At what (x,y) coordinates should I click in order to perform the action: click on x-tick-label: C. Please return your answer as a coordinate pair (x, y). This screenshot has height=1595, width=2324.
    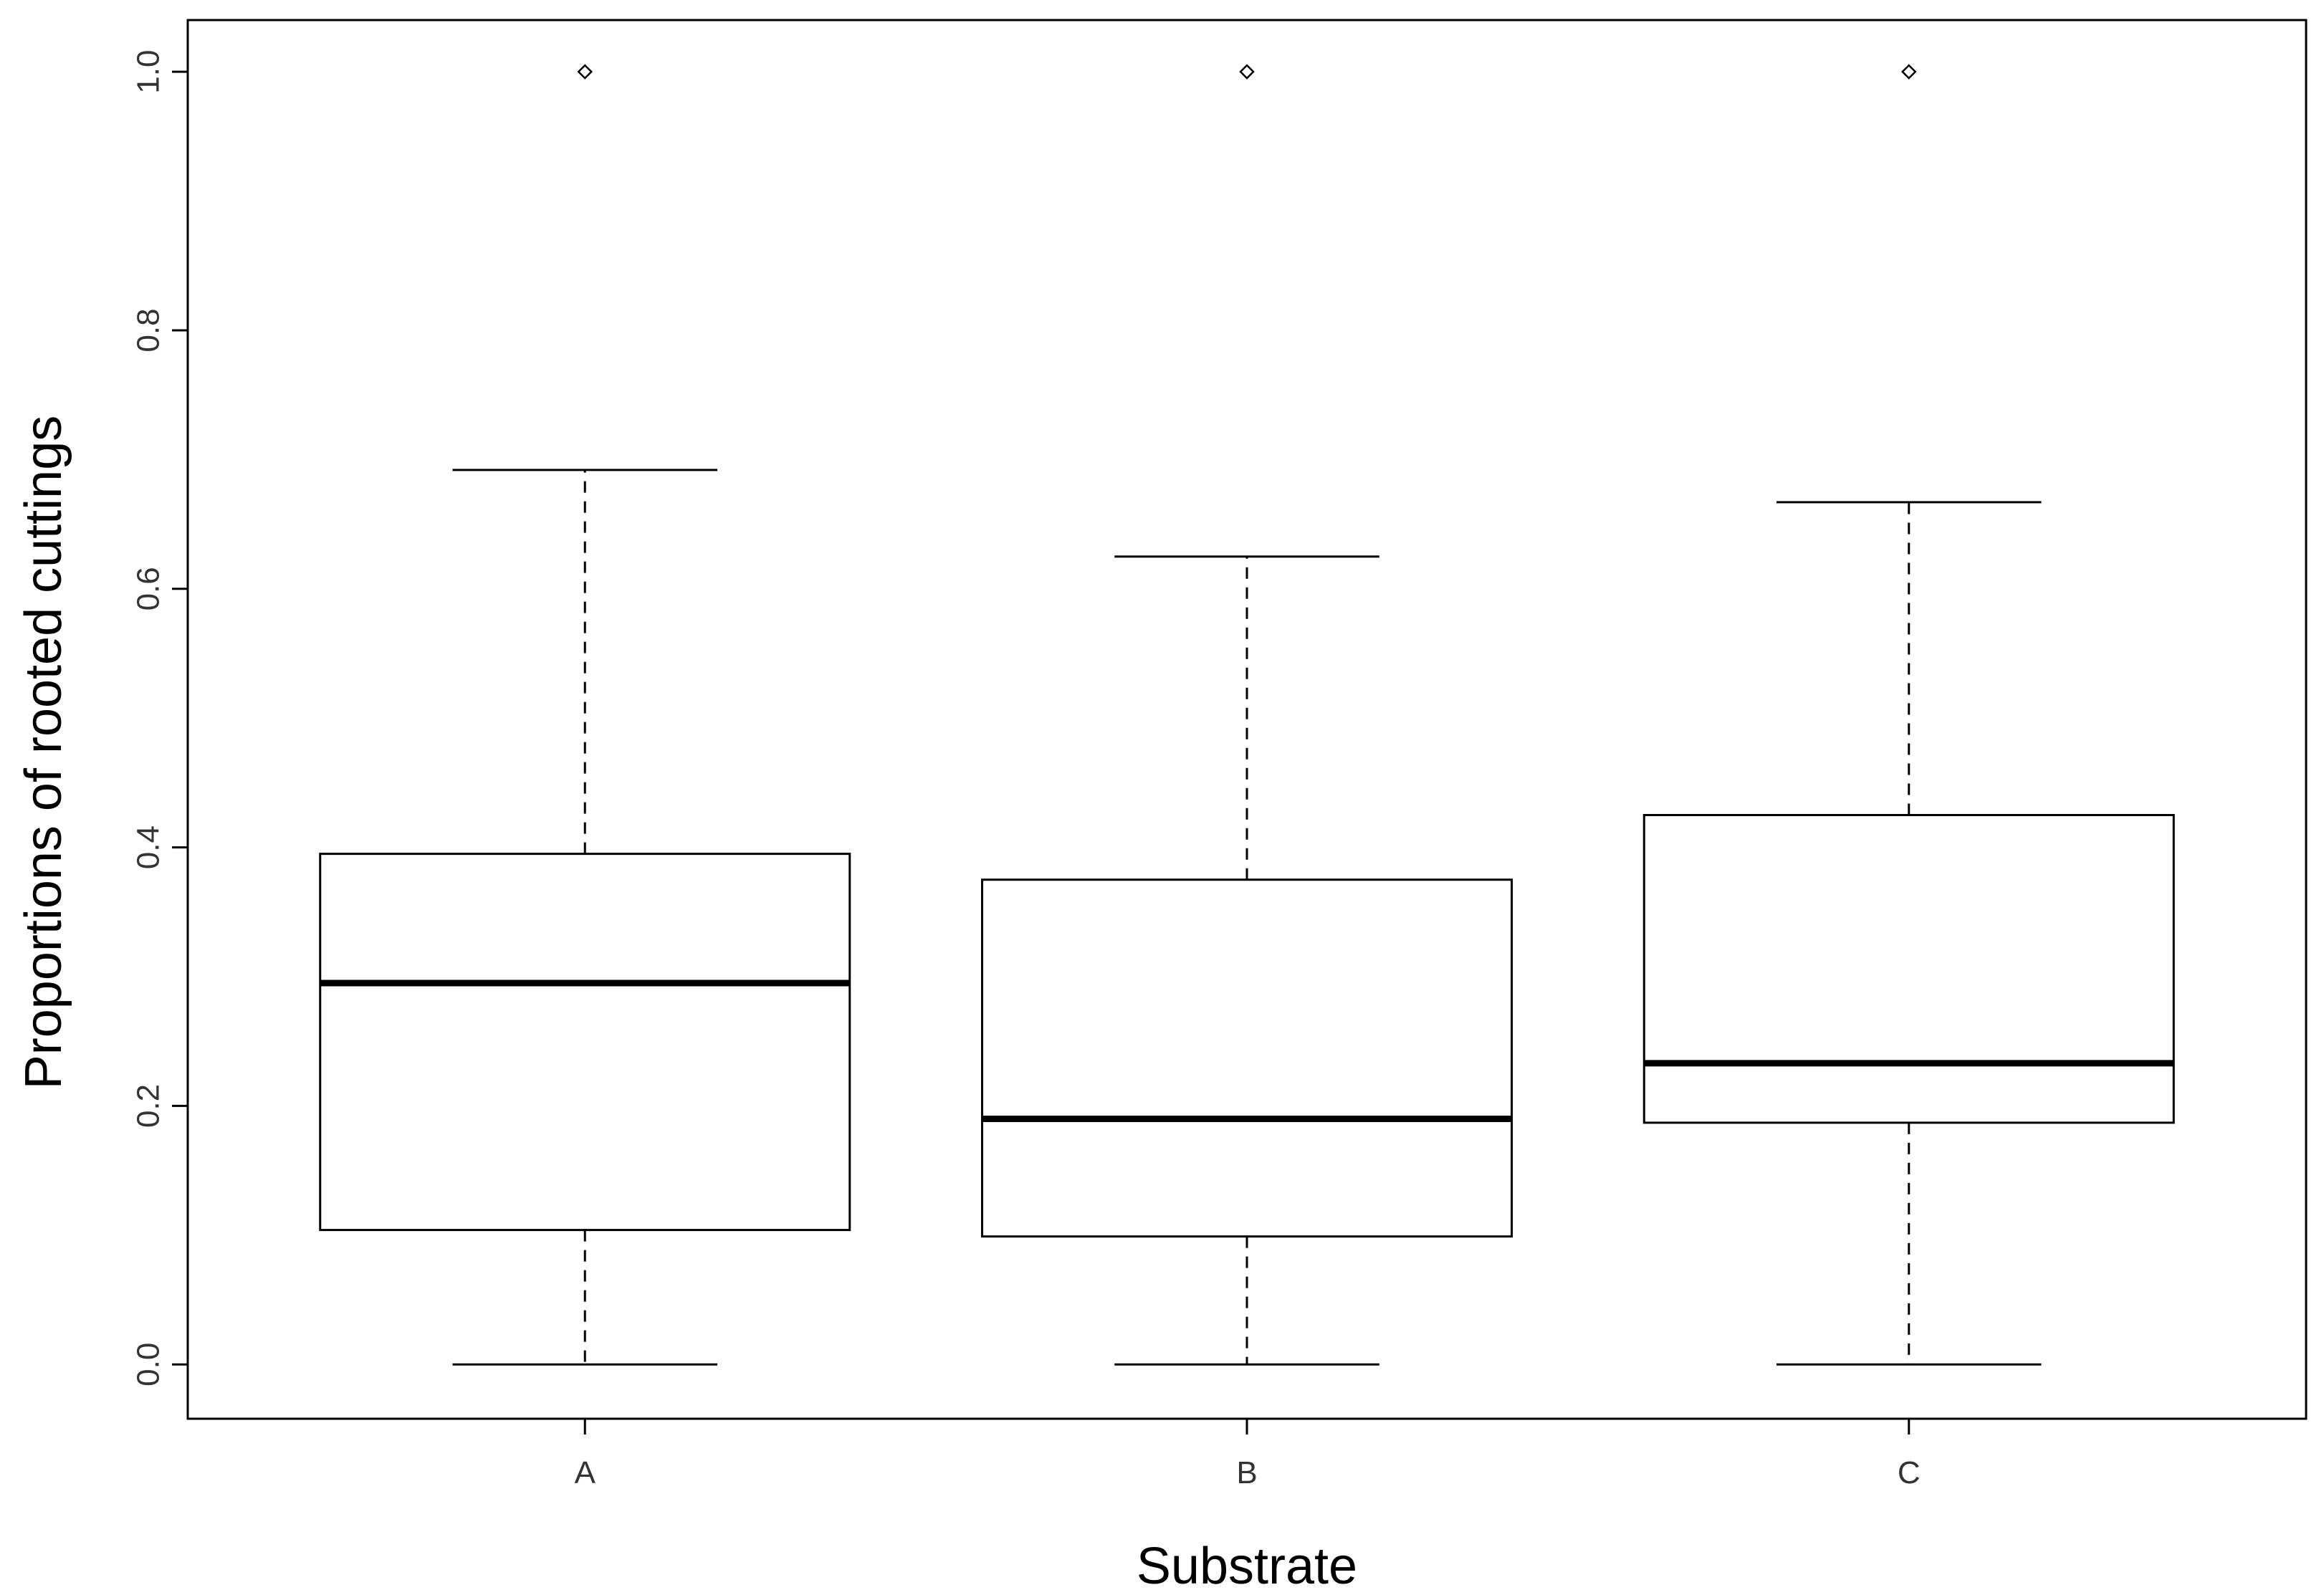
    Looking at the image, I should click on (1910, 1472).